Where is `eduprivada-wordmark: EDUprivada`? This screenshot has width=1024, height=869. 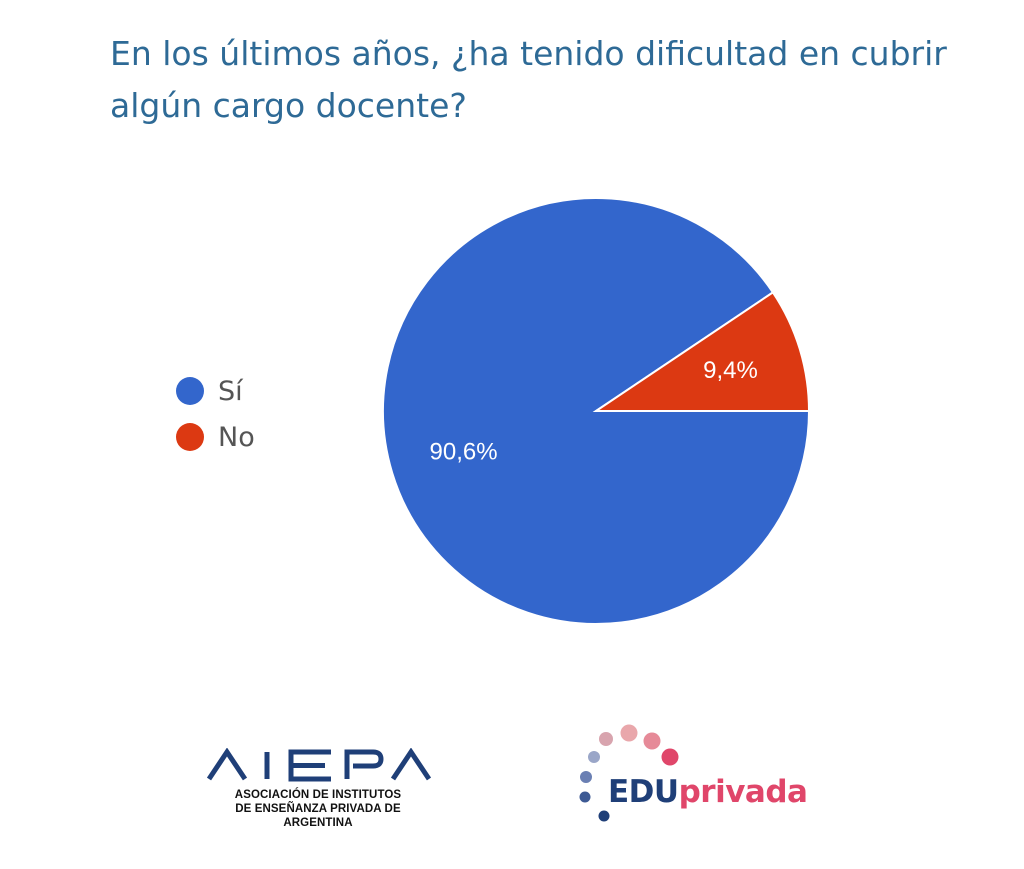
eduprivada-wordmark: EDUprivada is located at coordinates (708, 792).